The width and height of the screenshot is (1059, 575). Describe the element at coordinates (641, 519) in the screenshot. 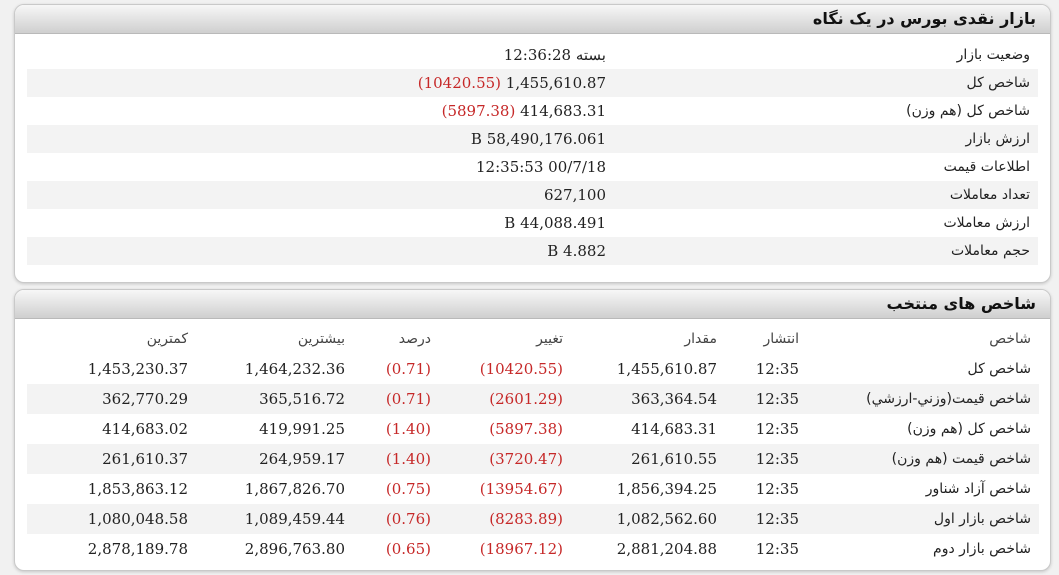

I see `cell-value: 1,082,562.60` at that location.